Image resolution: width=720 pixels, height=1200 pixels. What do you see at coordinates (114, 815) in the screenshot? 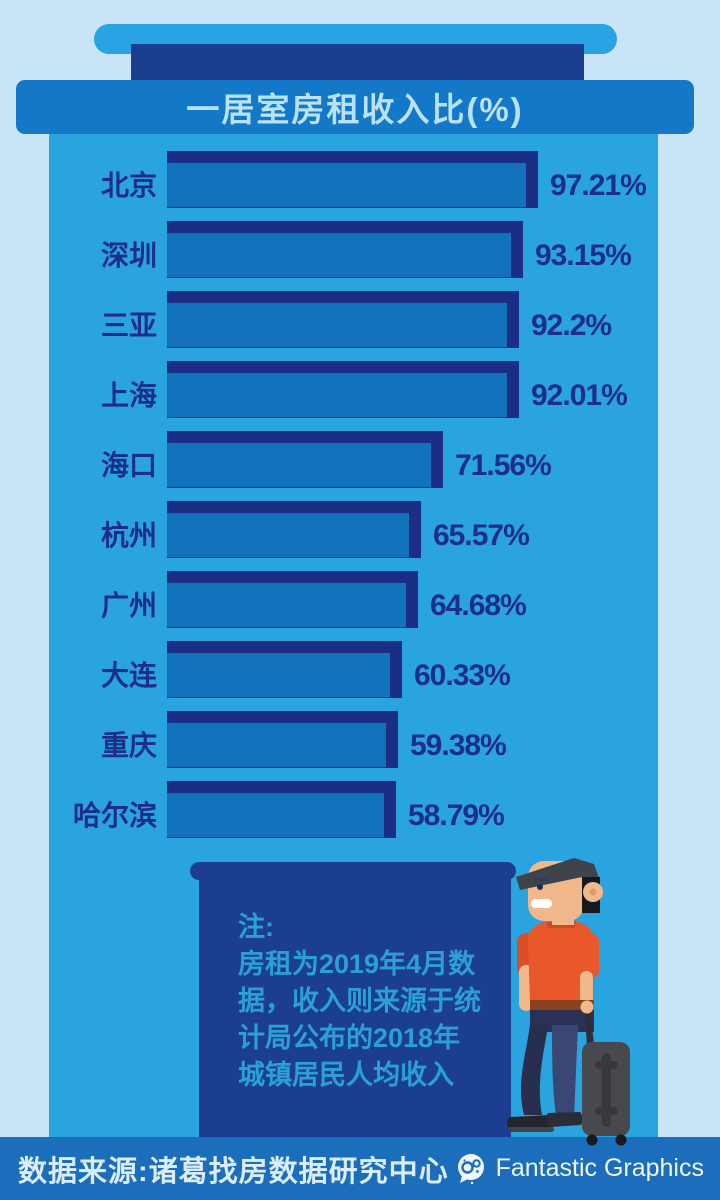
I see `city-label: 哈尔滨` at bounding box center [114, 815].